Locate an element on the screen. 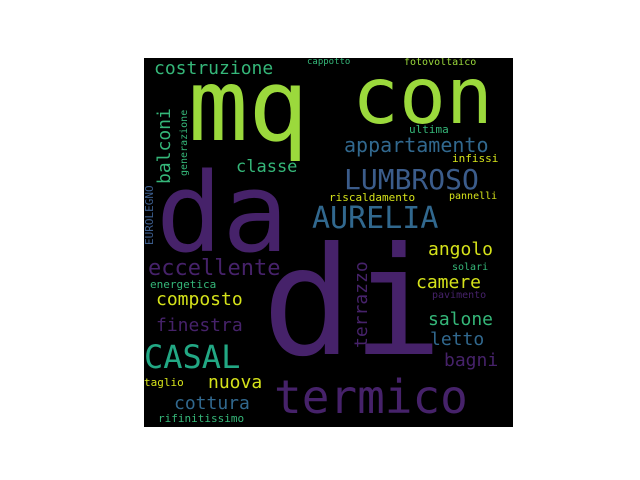 The width and height of the screenshot is (640, 480). word-balconi: balconi is located at coordinates (164, 146).